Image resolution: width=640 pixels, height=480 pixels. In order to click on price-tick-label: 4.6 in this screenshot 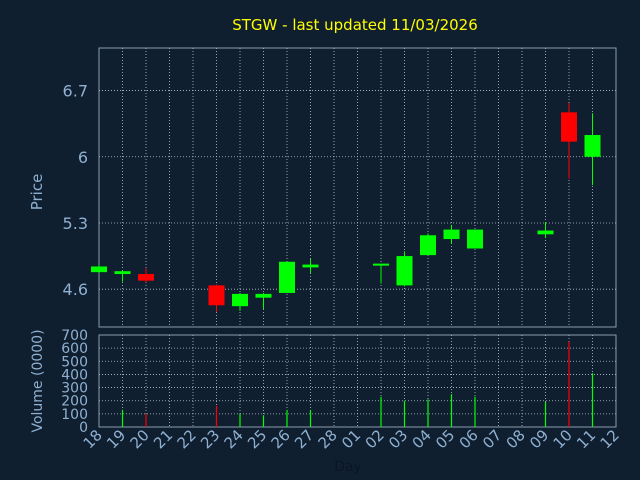, I will do `click(75, 289)`.